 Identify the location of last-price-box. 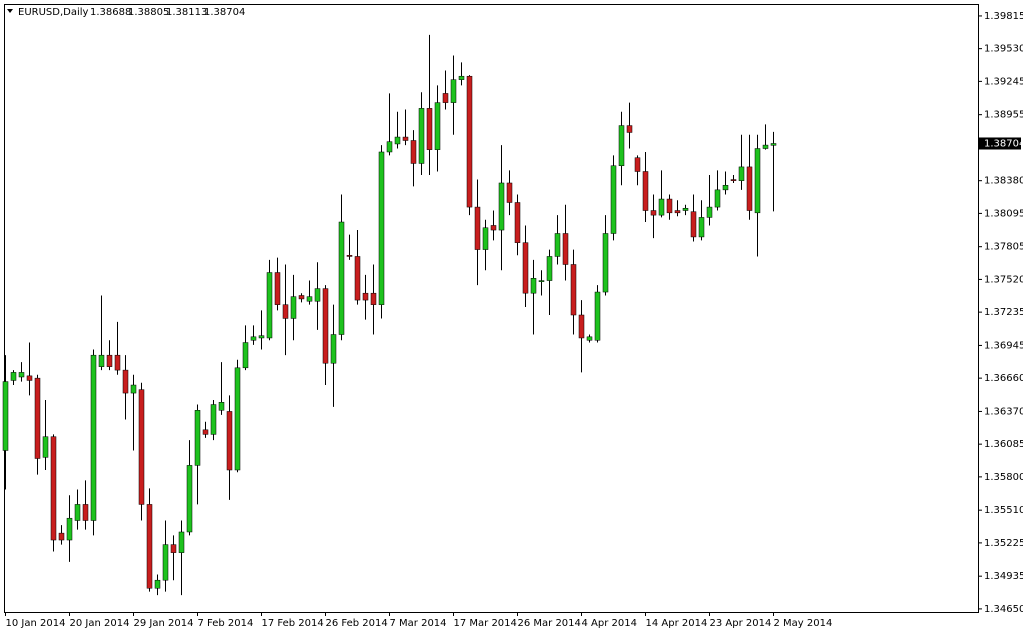
(1000, 143).